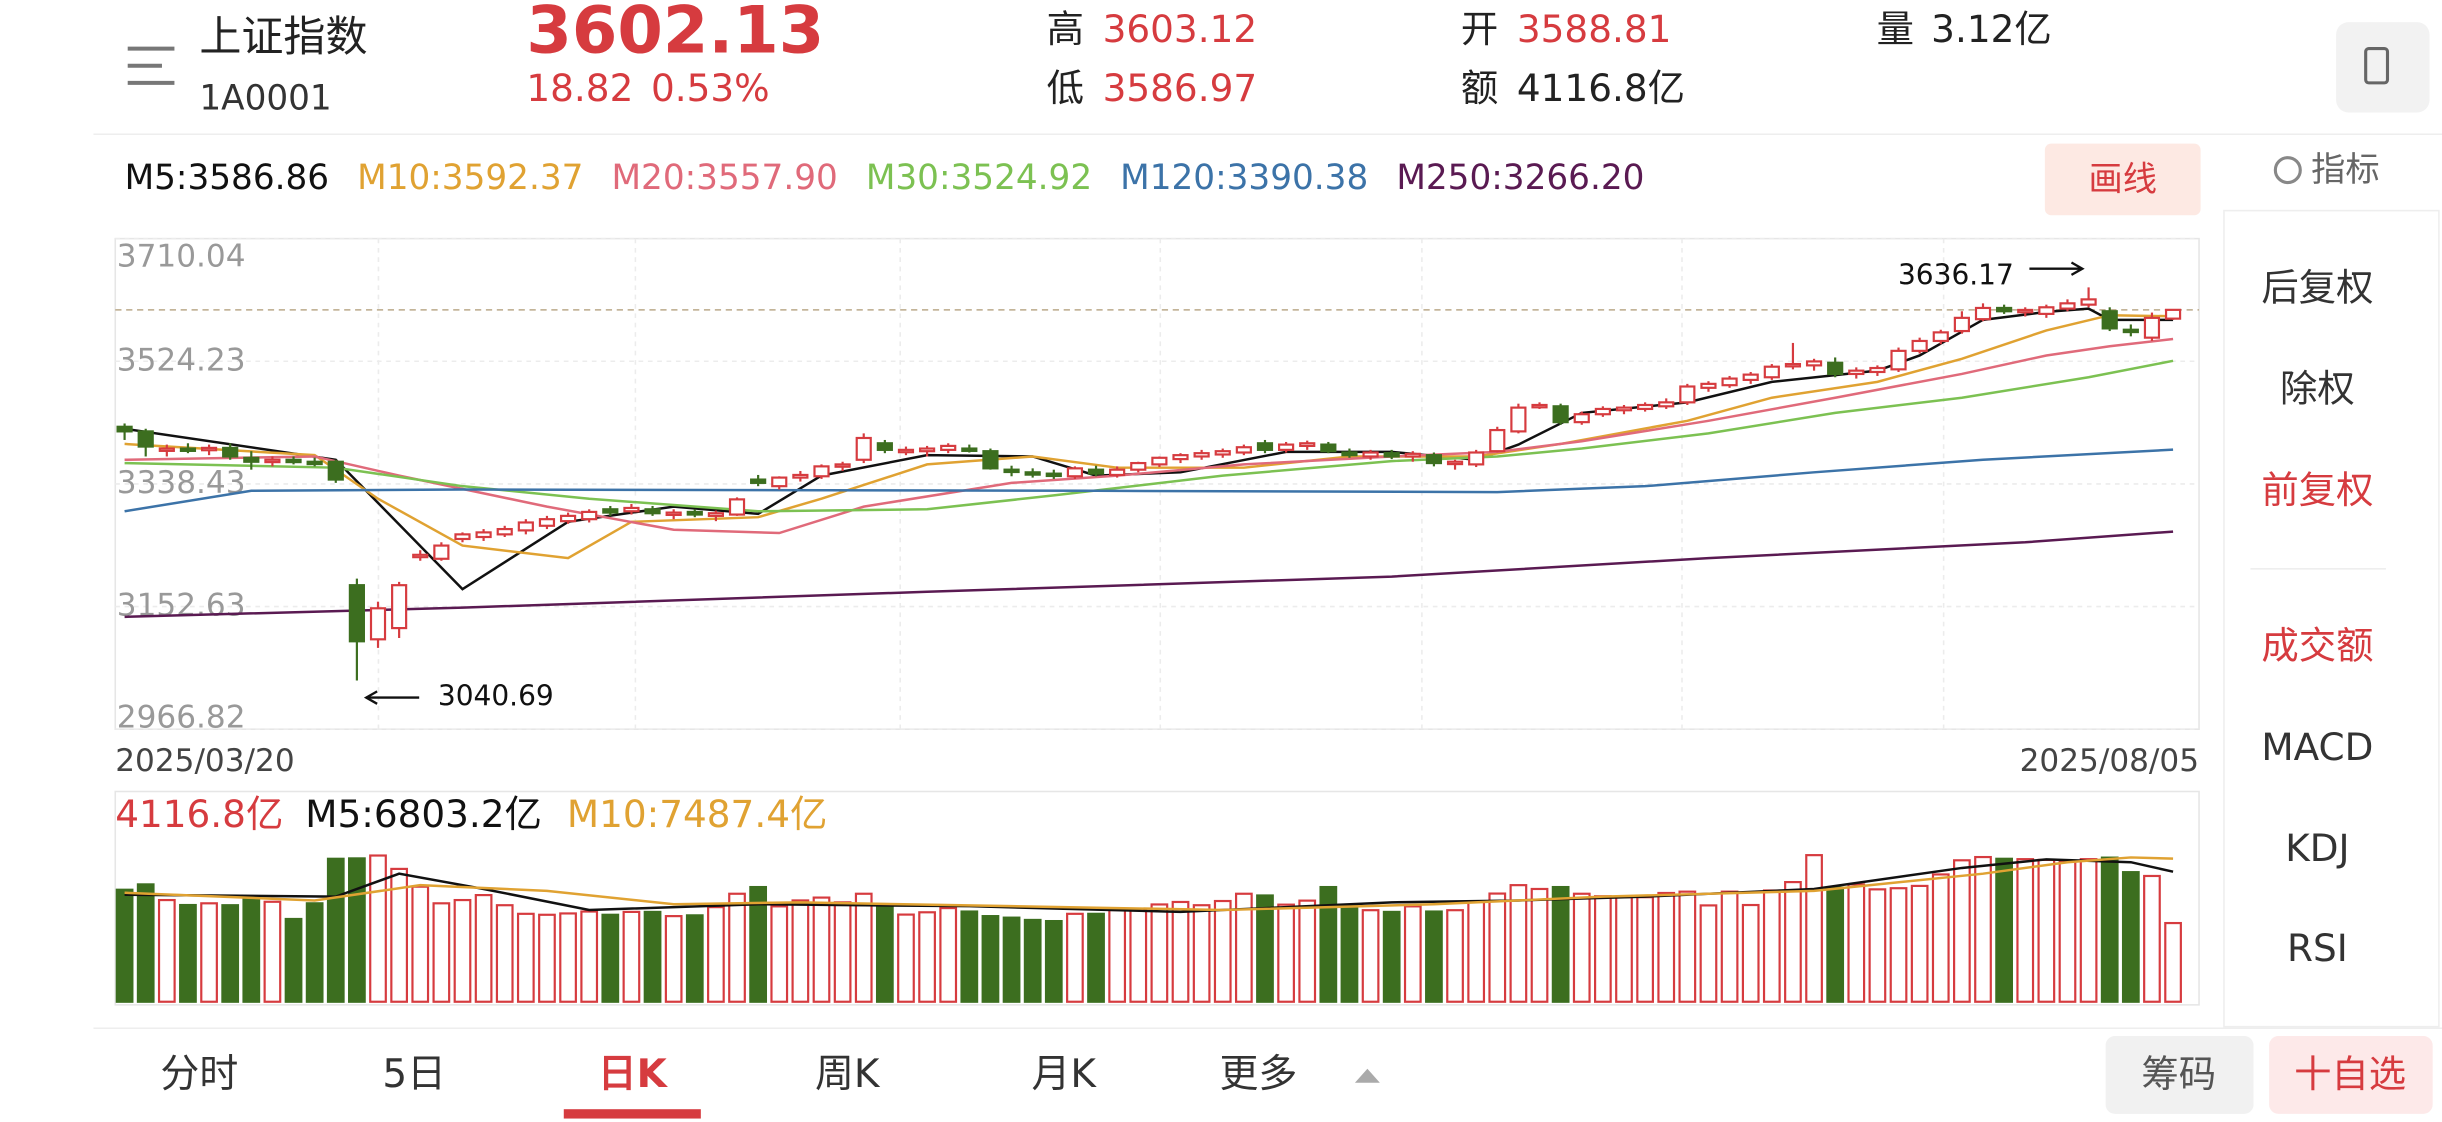  I want to click on ma-legend-item: M30:3524.92, so click(979, 178).